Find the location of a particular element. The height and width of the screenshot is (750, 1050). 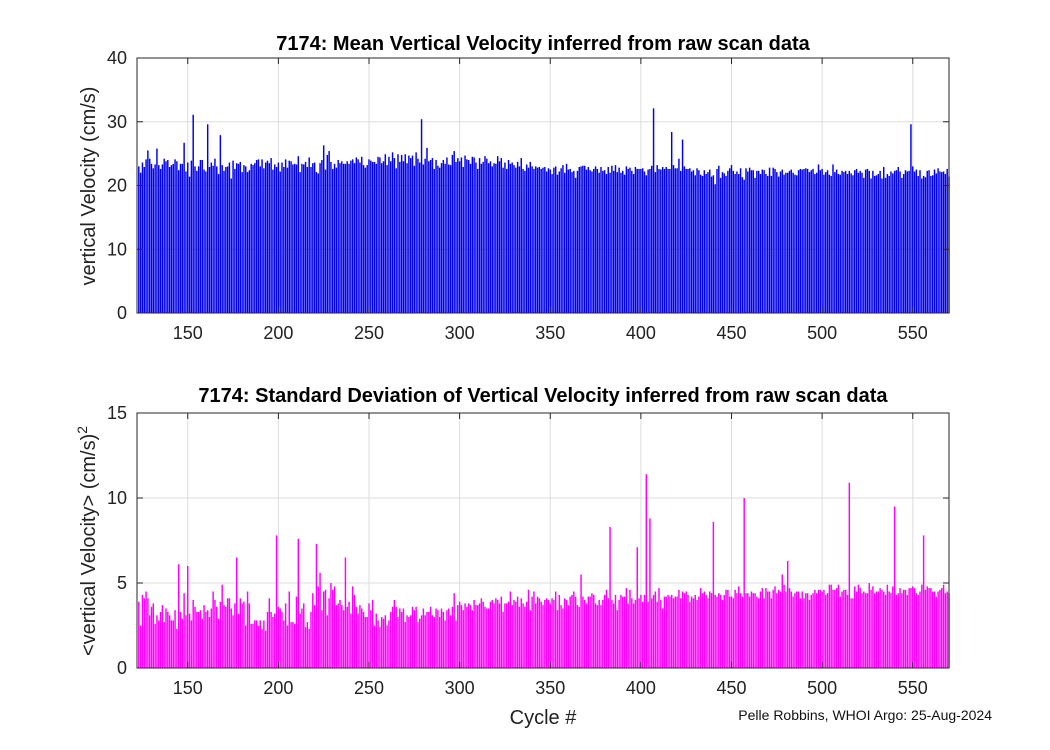

y-tick-label: 20 is located at coordinates (117, 186).